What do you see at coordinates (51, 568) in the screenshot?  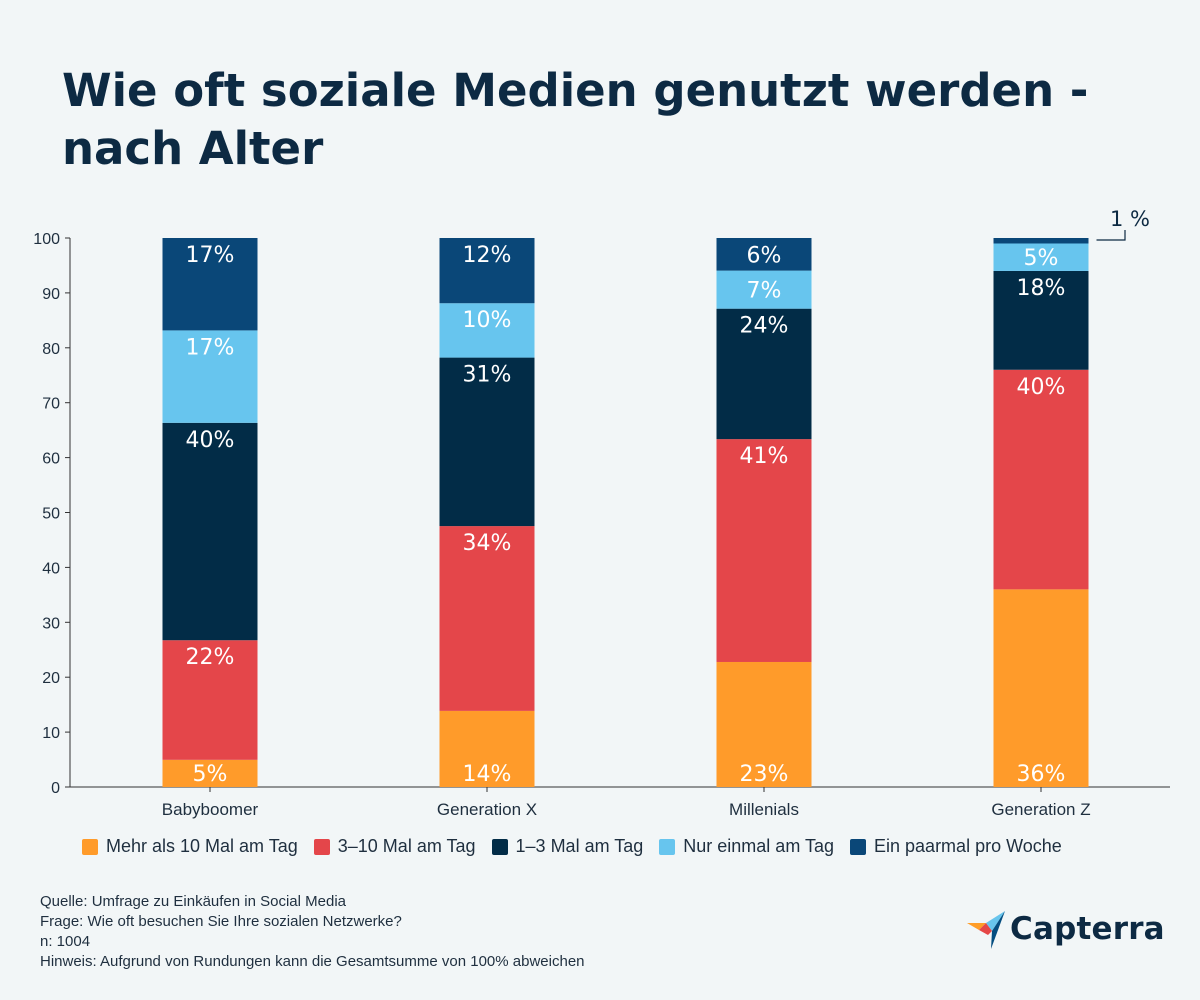 I see `y-tick-label: 40` at bounding box center [51, 568].